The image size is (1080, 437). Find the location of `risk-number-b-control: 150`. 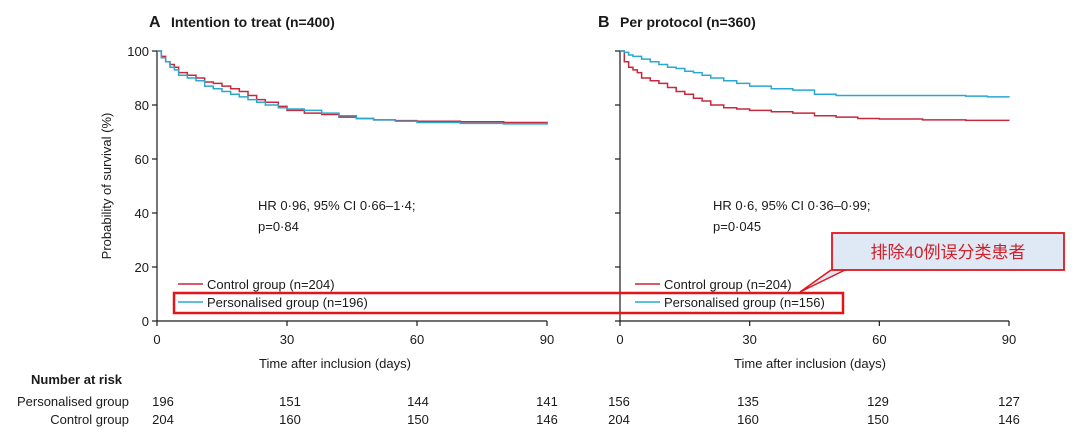

risk-number-b-control: 150 is located at coordinates (878, 419).